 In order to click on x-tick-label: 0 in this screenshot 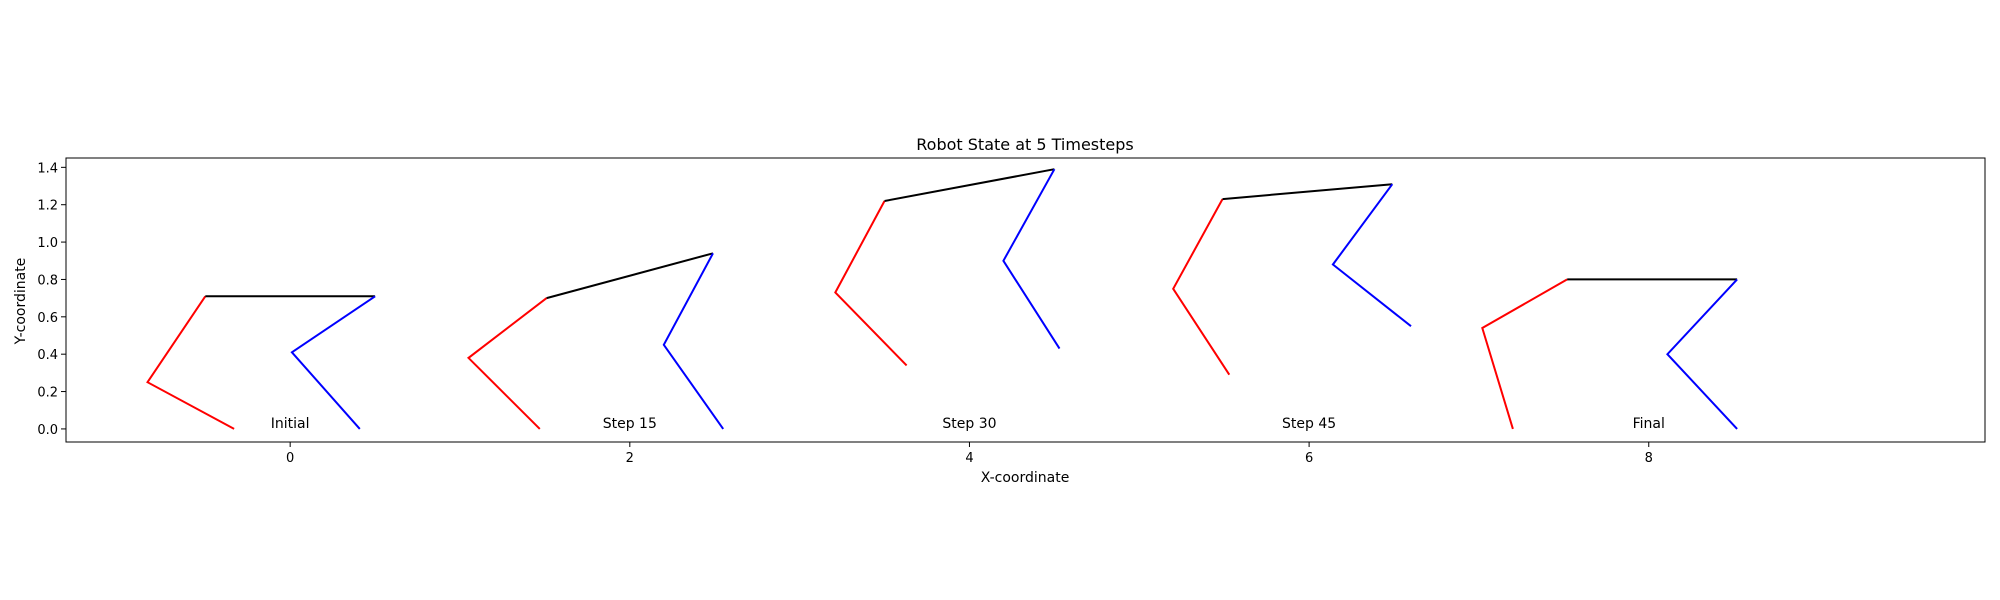, I will do `click(290, 458)`.